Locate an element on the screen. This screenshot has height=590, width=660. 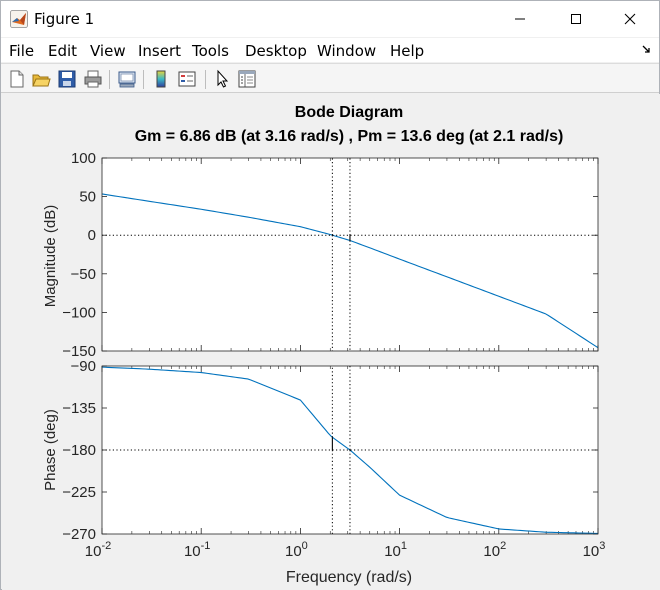
print-icon is located at coordinates (93, 79).